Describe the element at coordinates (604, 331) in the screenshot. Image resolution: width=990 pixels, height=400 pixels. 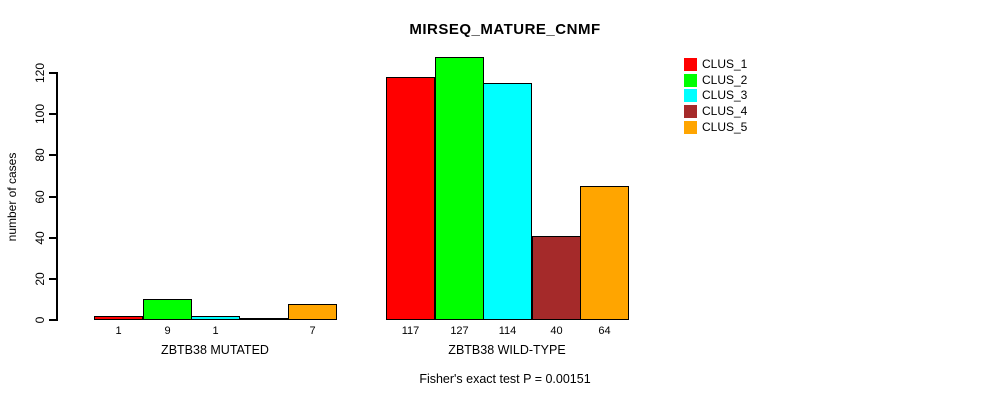
I see `bar-value-label: 64` at that location.